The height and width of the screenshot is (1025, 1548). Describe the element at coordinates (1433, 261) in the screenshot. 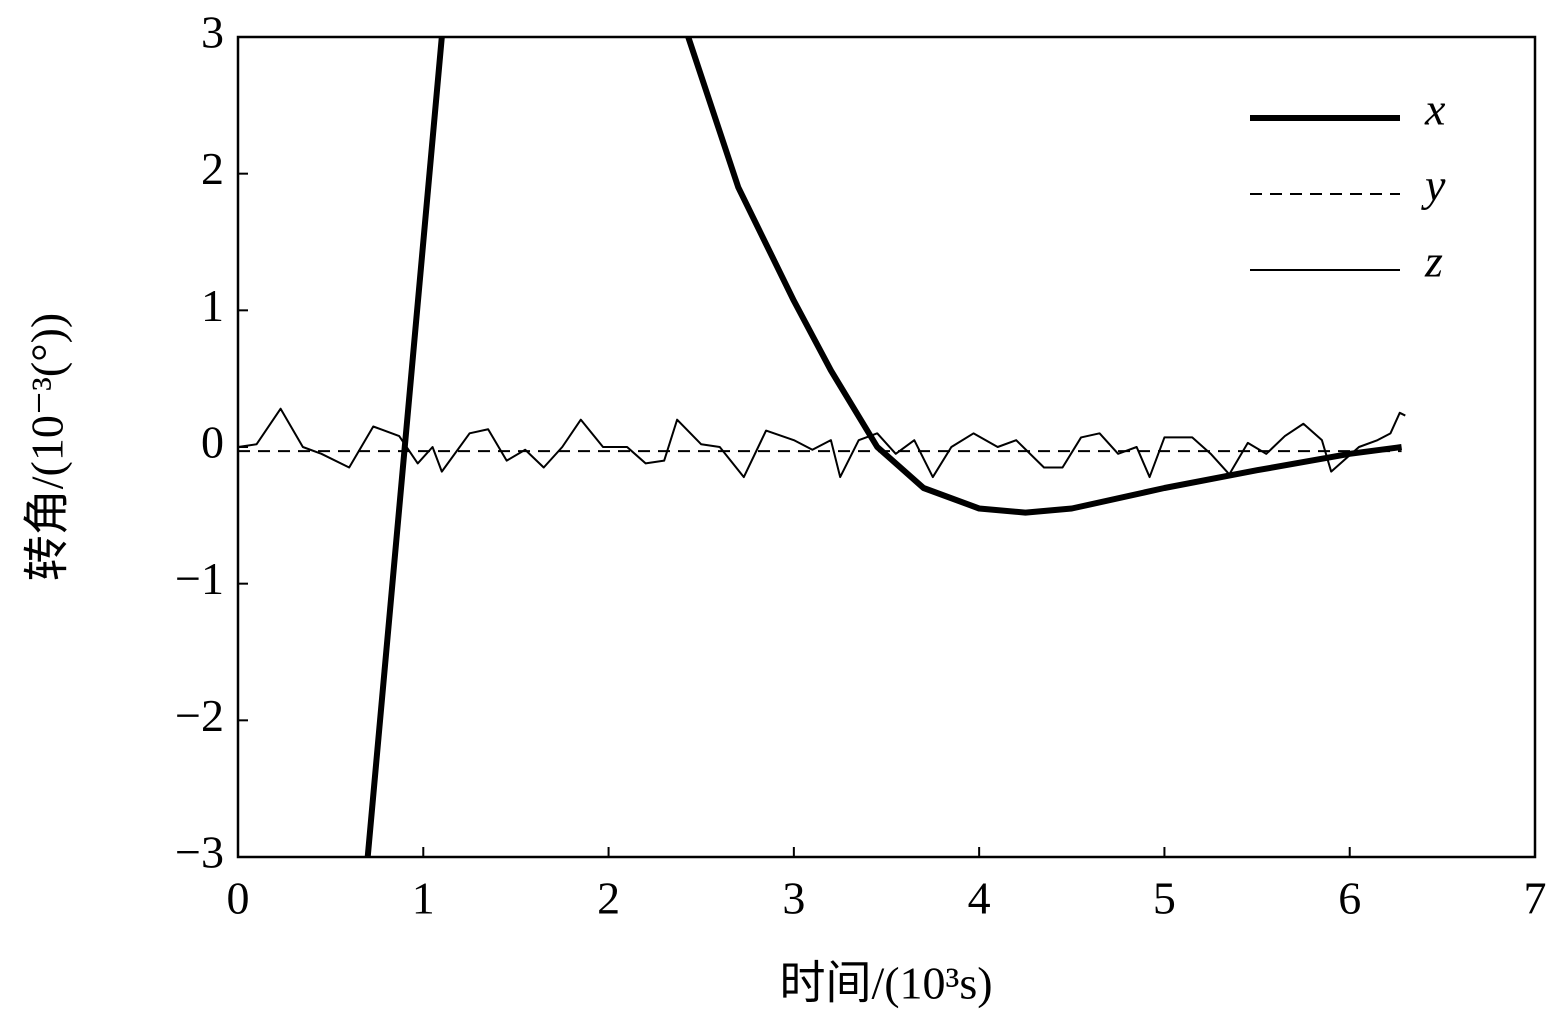

I see `legend-label: z` at that location.